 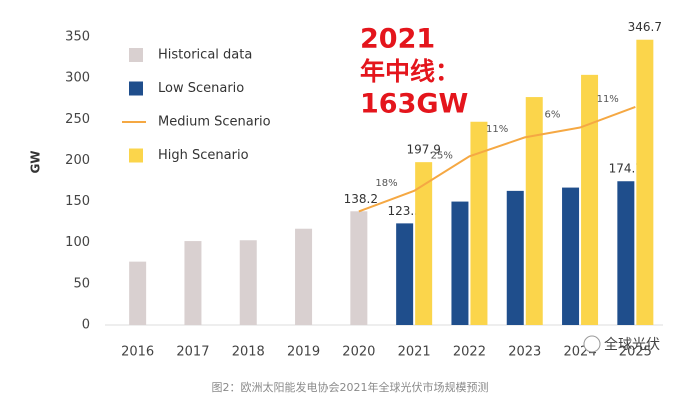 What do you see at coordinates (497, 159) in the screenshot?
I see `line` at bounding box center [497, 159].